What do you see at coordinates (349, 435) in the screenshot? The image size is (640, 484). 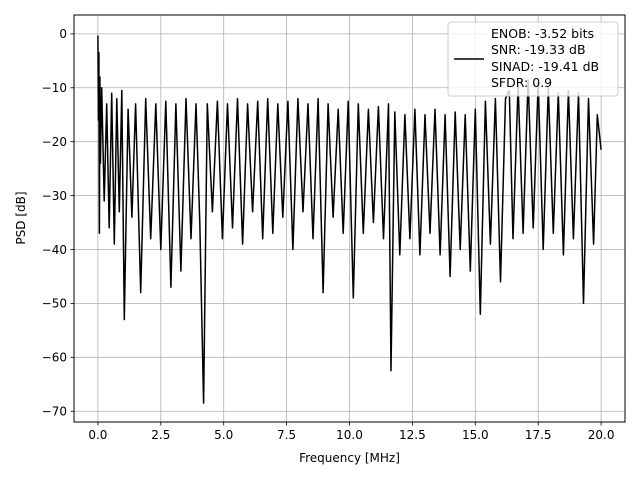 I see `x-tick-label: 10.0` at bounding box center [349, 435].